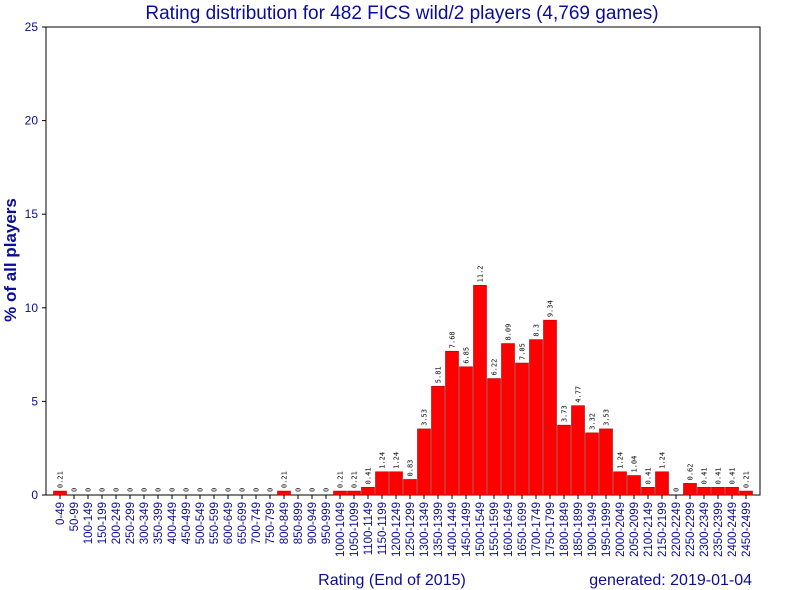 The height and width of the screenshot is (590, 790). Describe the element at coordinates (467, 355) in the screenshot. I see `bar-value-label: 6.85` at that location.